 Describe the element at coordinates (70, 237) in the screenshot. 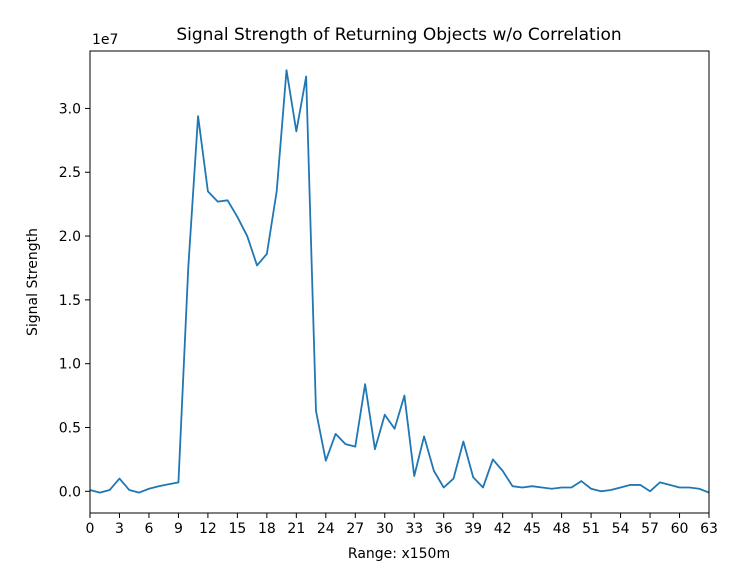

I see `y-tick-label: 2.0` at that location.